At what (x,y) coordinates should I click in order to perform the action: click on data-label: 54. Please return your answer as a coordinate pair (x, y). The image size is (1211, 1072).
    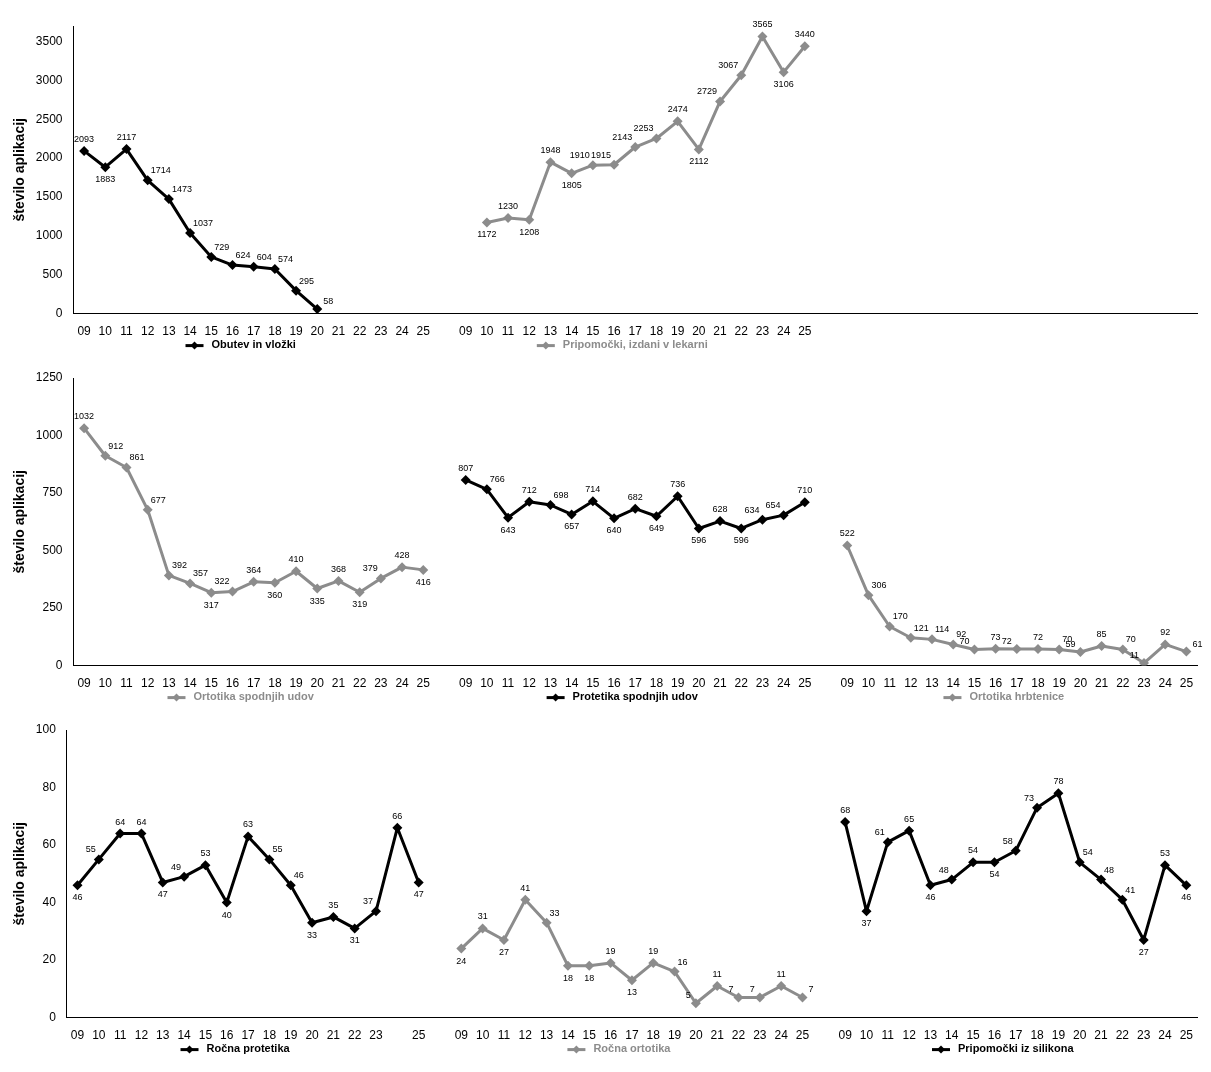
    Looking at the image, I should click on (1087, 852).